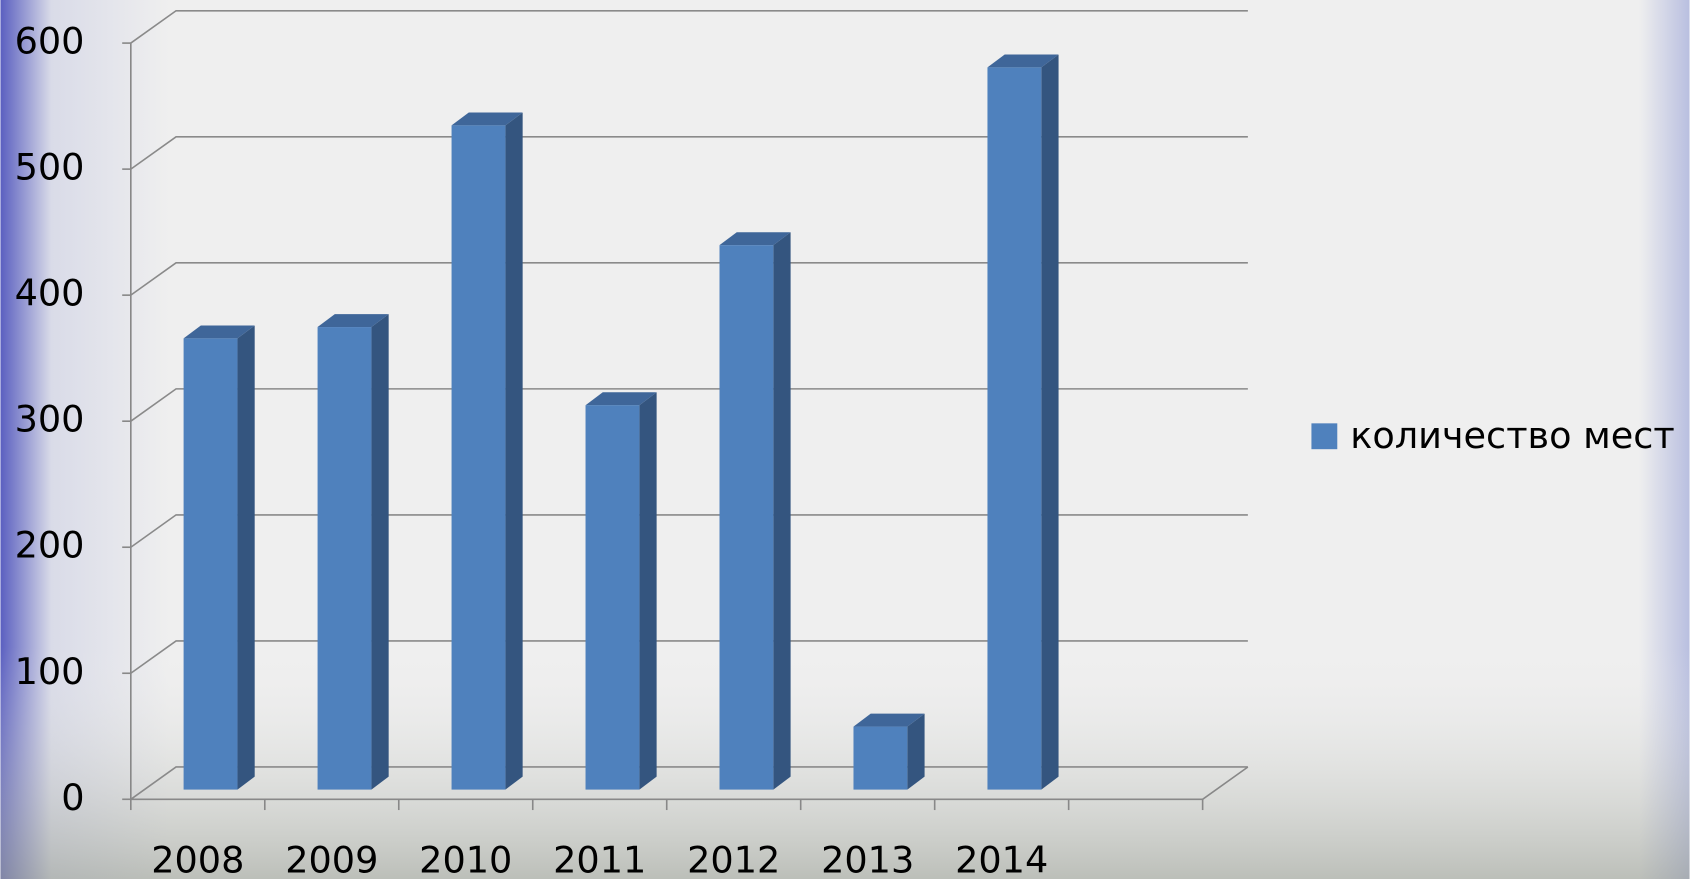 This screenshot has width=1690, height=879. Describe the element at coordinates (1512, 435) in the screenshot. I see `legend-label: количество мест` at that location.